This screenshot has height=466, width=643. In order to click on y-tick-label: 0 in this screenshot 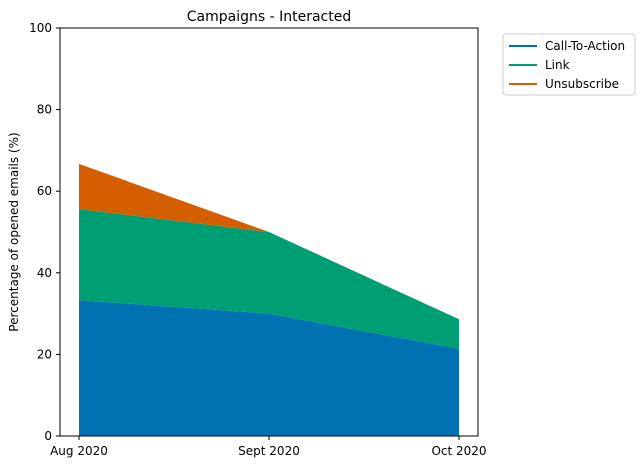, I will do `click(48, 436)`.